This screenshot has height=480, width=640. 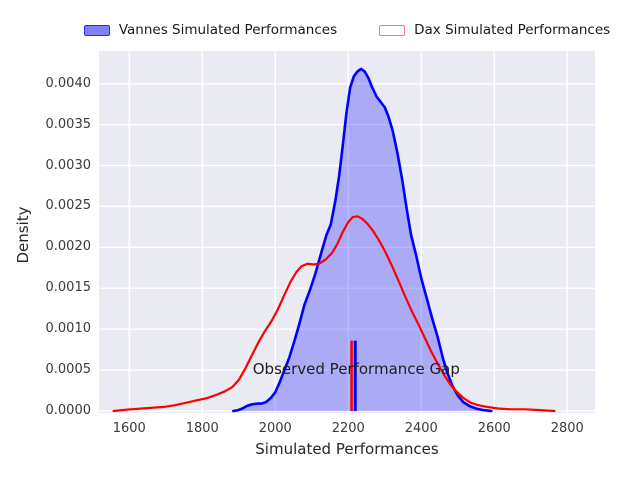 What do you see at coordinates (68, 410) in the screenshot?
I see `y-tick-label: 0.0000` at bounding box center [68, 410].